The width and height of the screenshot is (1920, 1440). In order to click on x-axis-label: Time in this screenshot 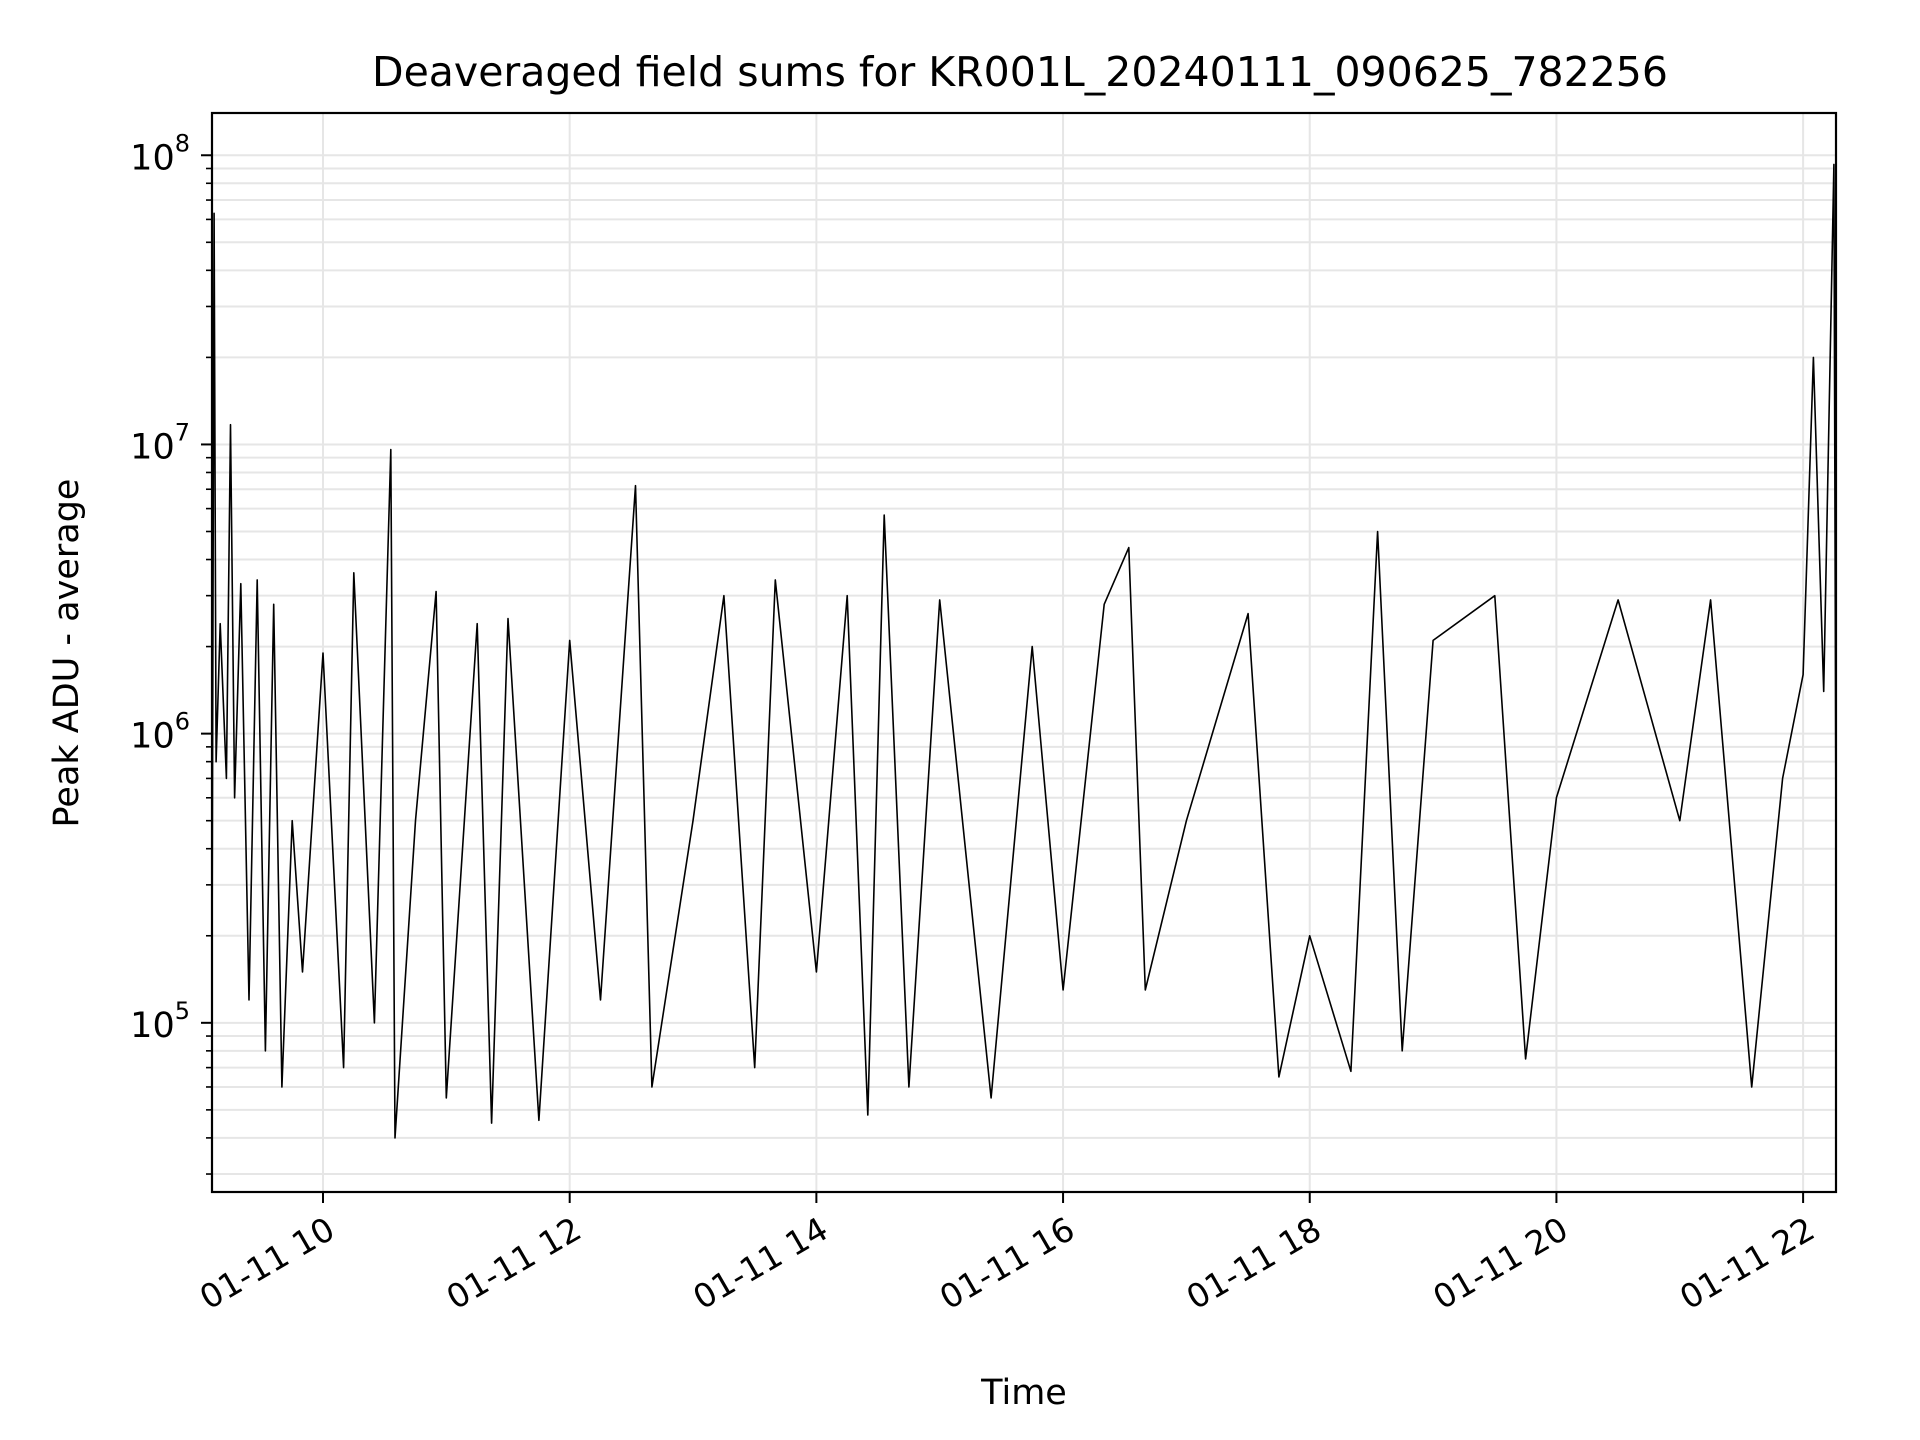, I will do `click(1023, 1393)`.